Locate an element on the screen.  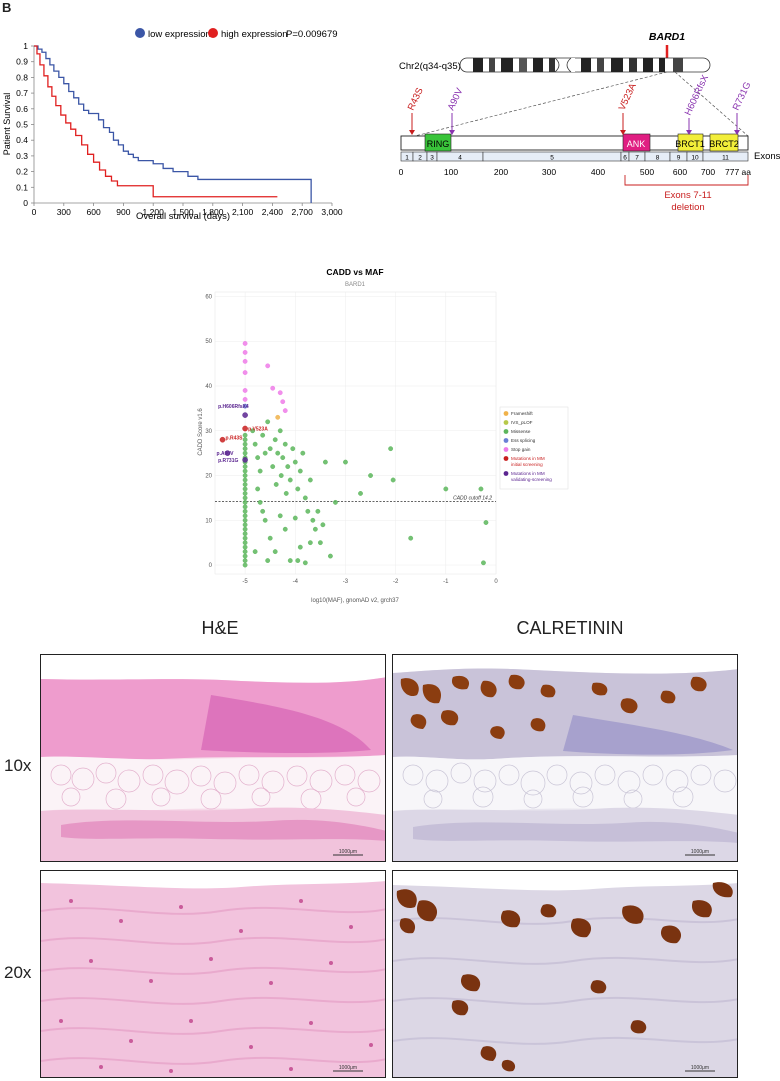
aa-tick-label: 400 is located at coordinates (598, 172).